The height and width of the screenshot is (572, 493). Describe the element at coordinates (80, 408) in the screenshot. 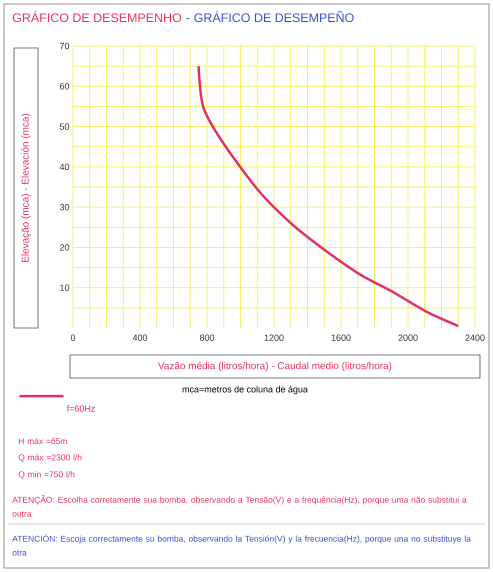

I see `text: f=60Hz` at that location.